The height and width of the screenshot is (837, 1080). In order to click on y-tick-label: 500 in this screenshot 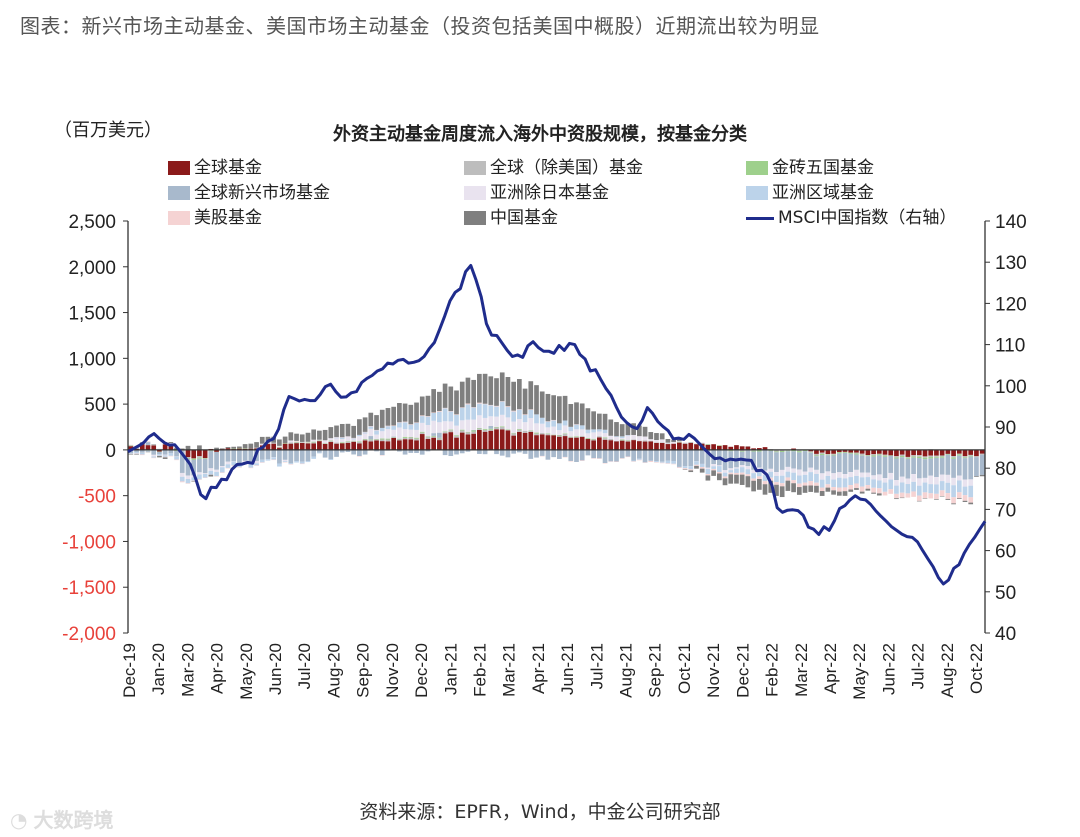, I will do `click(100, 405)`.